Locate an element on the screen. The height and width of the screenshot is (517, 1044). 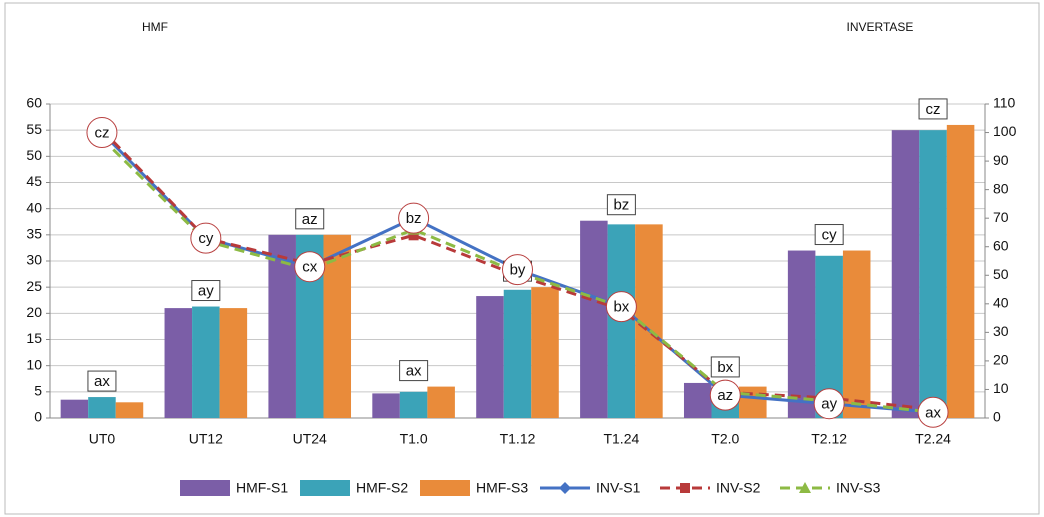
legend-label: INV-S3 is located at coordinates (858, 488).